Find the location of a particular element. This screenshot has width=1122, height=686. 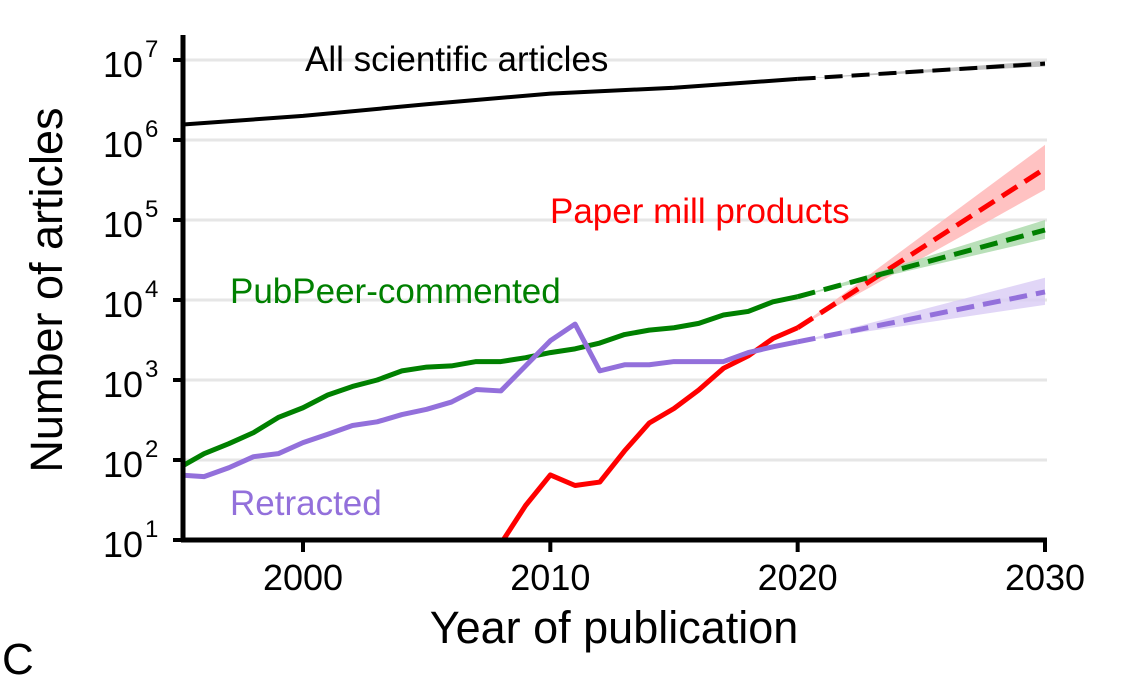

projection-line-all-scientific-articles is located at coordinates (921, 71).